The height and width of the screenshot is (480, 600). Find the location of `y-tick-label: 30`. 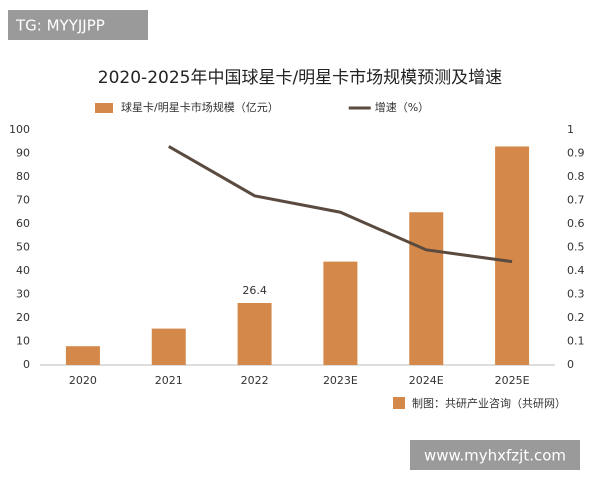

y-tick-label: 30 is located at coordinates (23, 294).